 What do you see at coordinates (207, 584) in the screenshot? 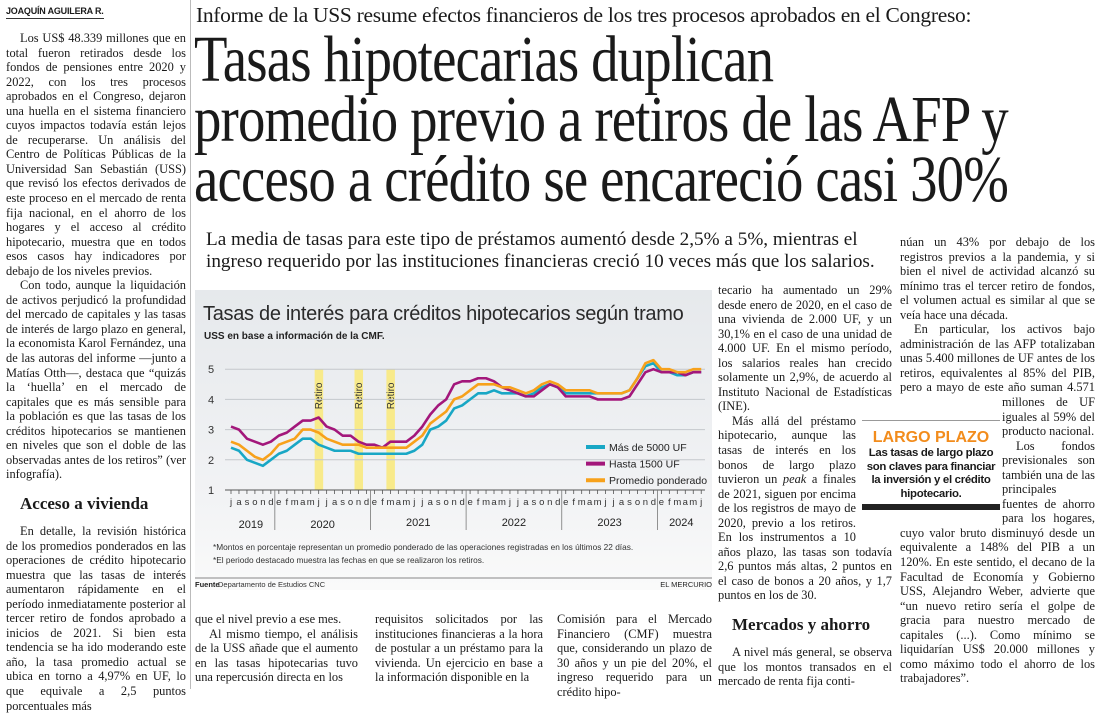
I see `source-label: Fuente` at bounding box center [207, 584].